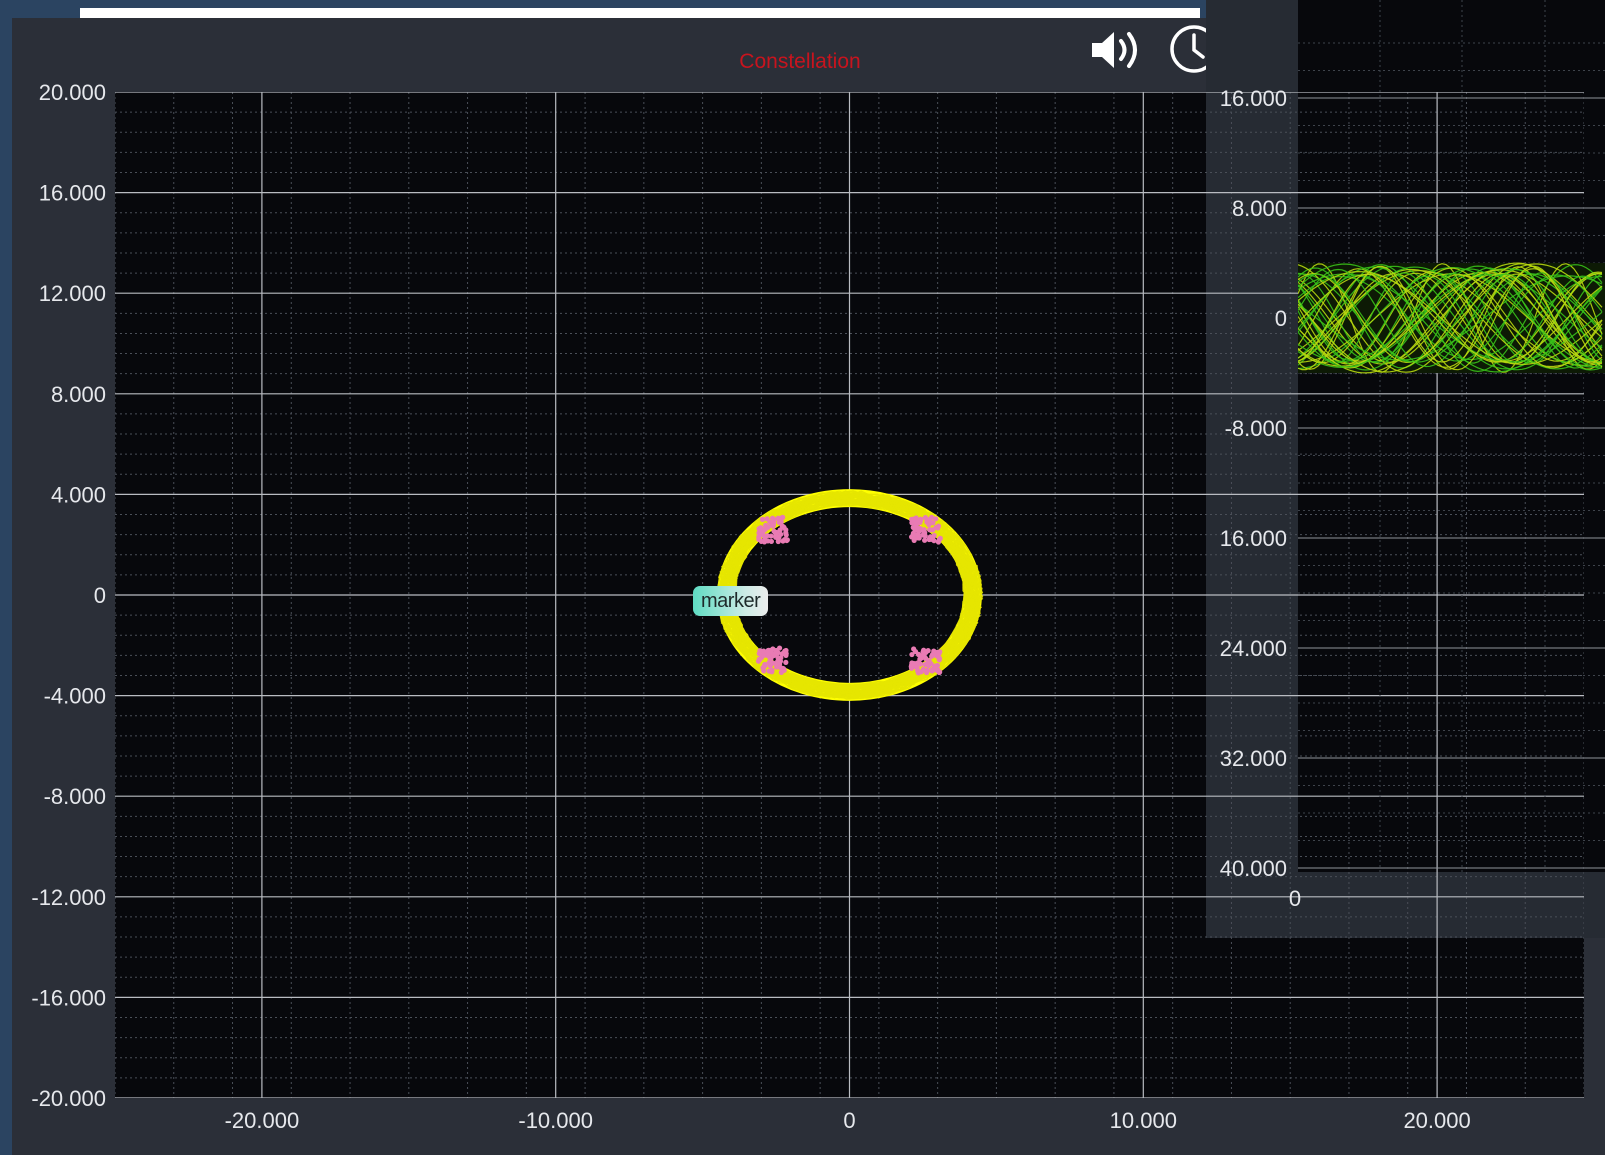 The width and height of the screenshot is (1605, 1155). Describe the element at coordinates (68, 897) in the screenshot. I see `y-tick-label: -12.000` at that location.